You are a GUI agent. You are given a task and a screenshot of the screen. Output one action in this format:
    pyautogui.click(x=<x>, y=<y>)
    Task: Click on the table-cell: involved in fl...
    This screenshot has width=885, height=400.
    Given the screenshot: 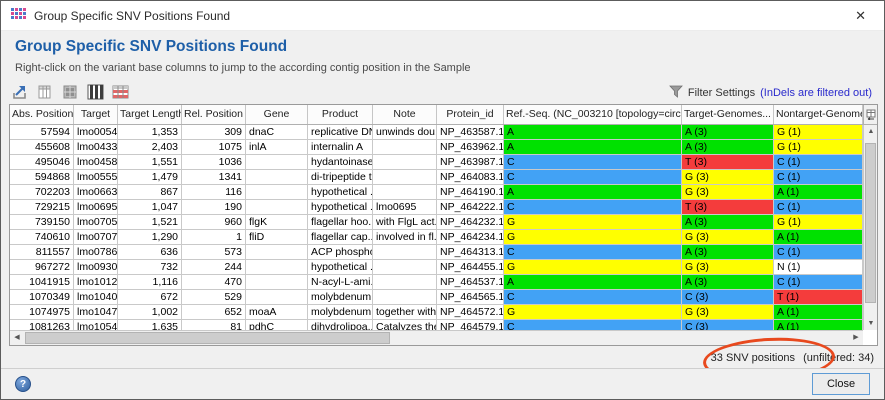 What is the action you would take?
    pyautogui.click(x=405, y=237)
    